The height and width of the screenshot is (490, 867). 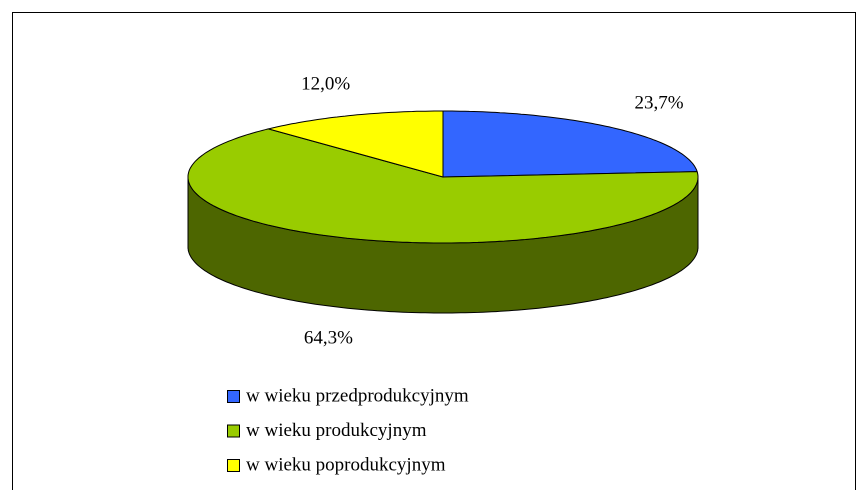 What do you see at coordinates (346, 464) in the screenshot?
I see `legend-label: w wieku poprodukcyjnym` at bounding box center [346, 464].